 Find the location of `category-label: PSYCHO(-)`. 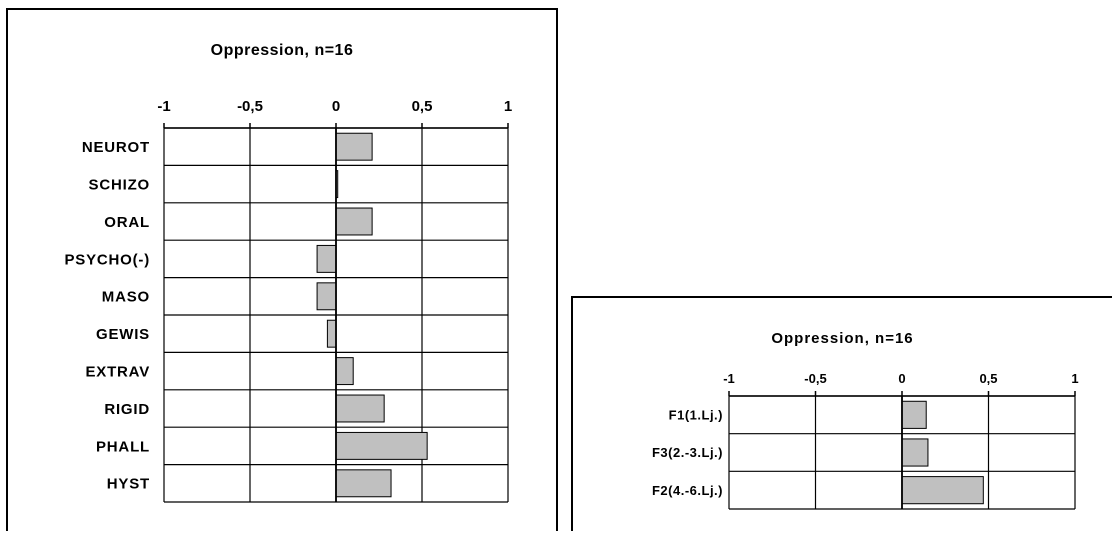

category-label: PSYCHO(-) is located at coordinates (107, 259).